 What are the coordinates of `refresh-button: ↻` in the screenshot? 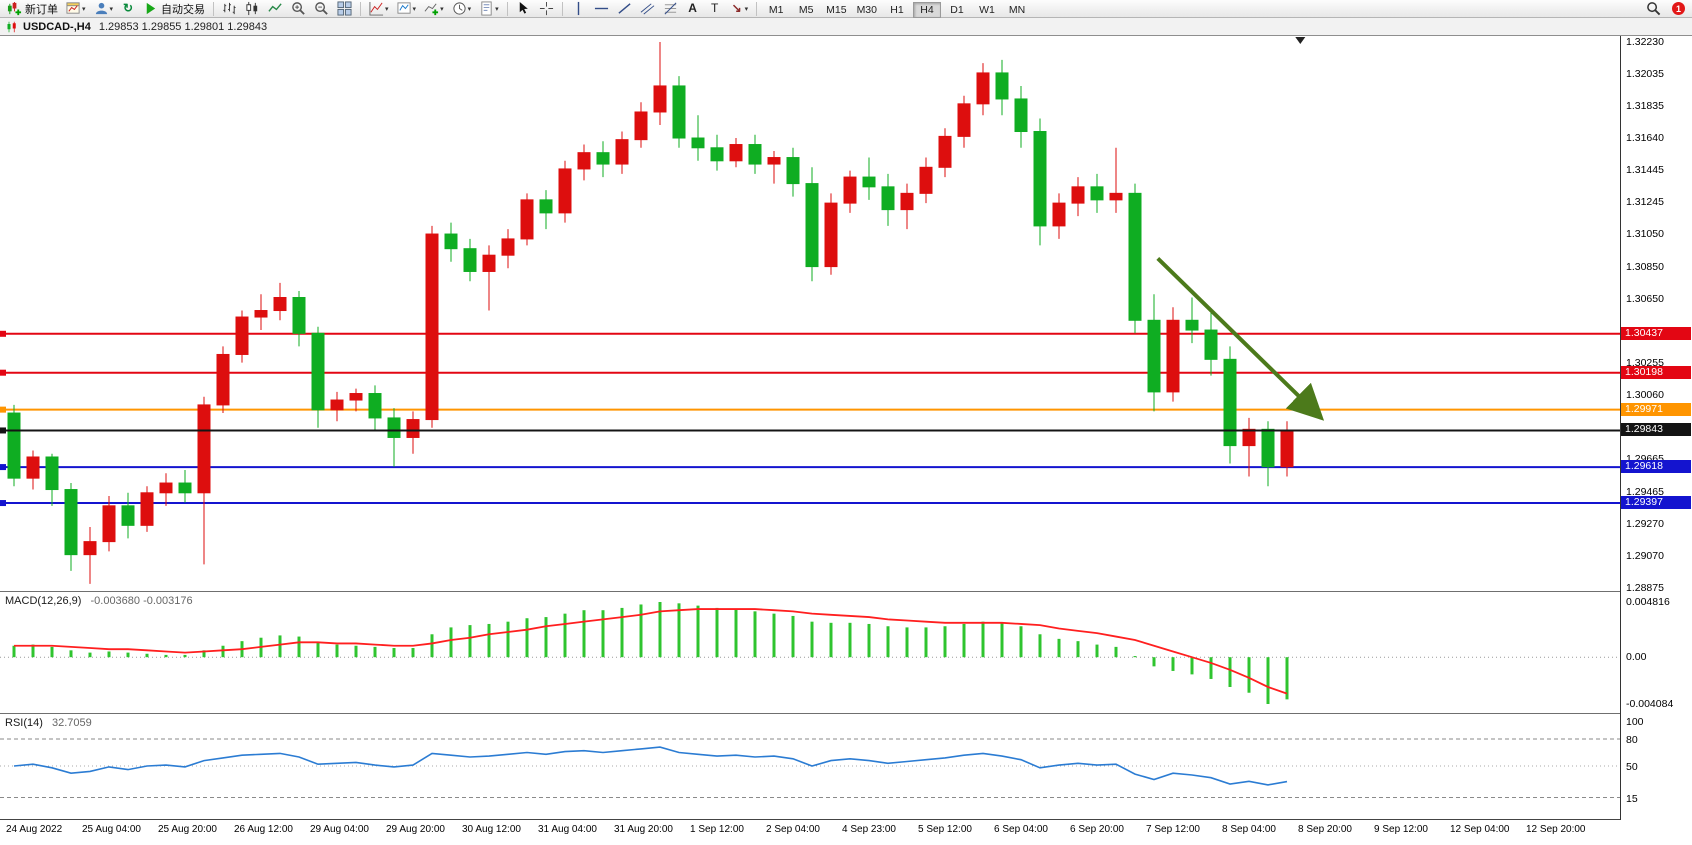 It's located at (128, 9).